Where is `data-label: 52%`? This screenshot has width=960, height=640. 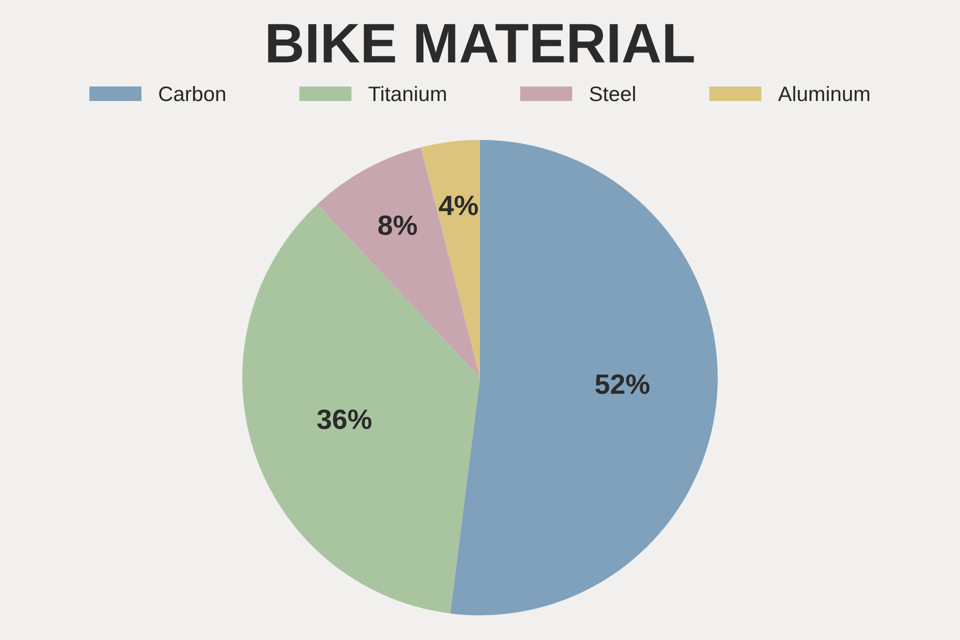
data-label: 52% is located at coordinates (622, 384).